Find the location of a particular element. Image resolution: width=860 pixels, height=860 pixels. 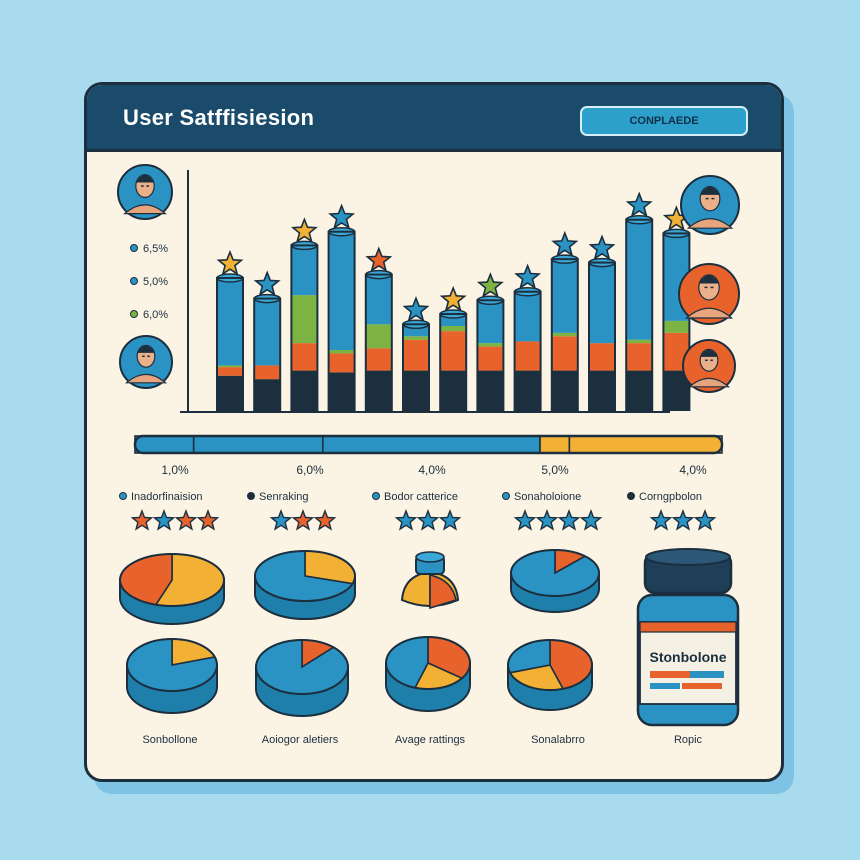

category-item: Bodor catterice is located at coordinates (417, 511).